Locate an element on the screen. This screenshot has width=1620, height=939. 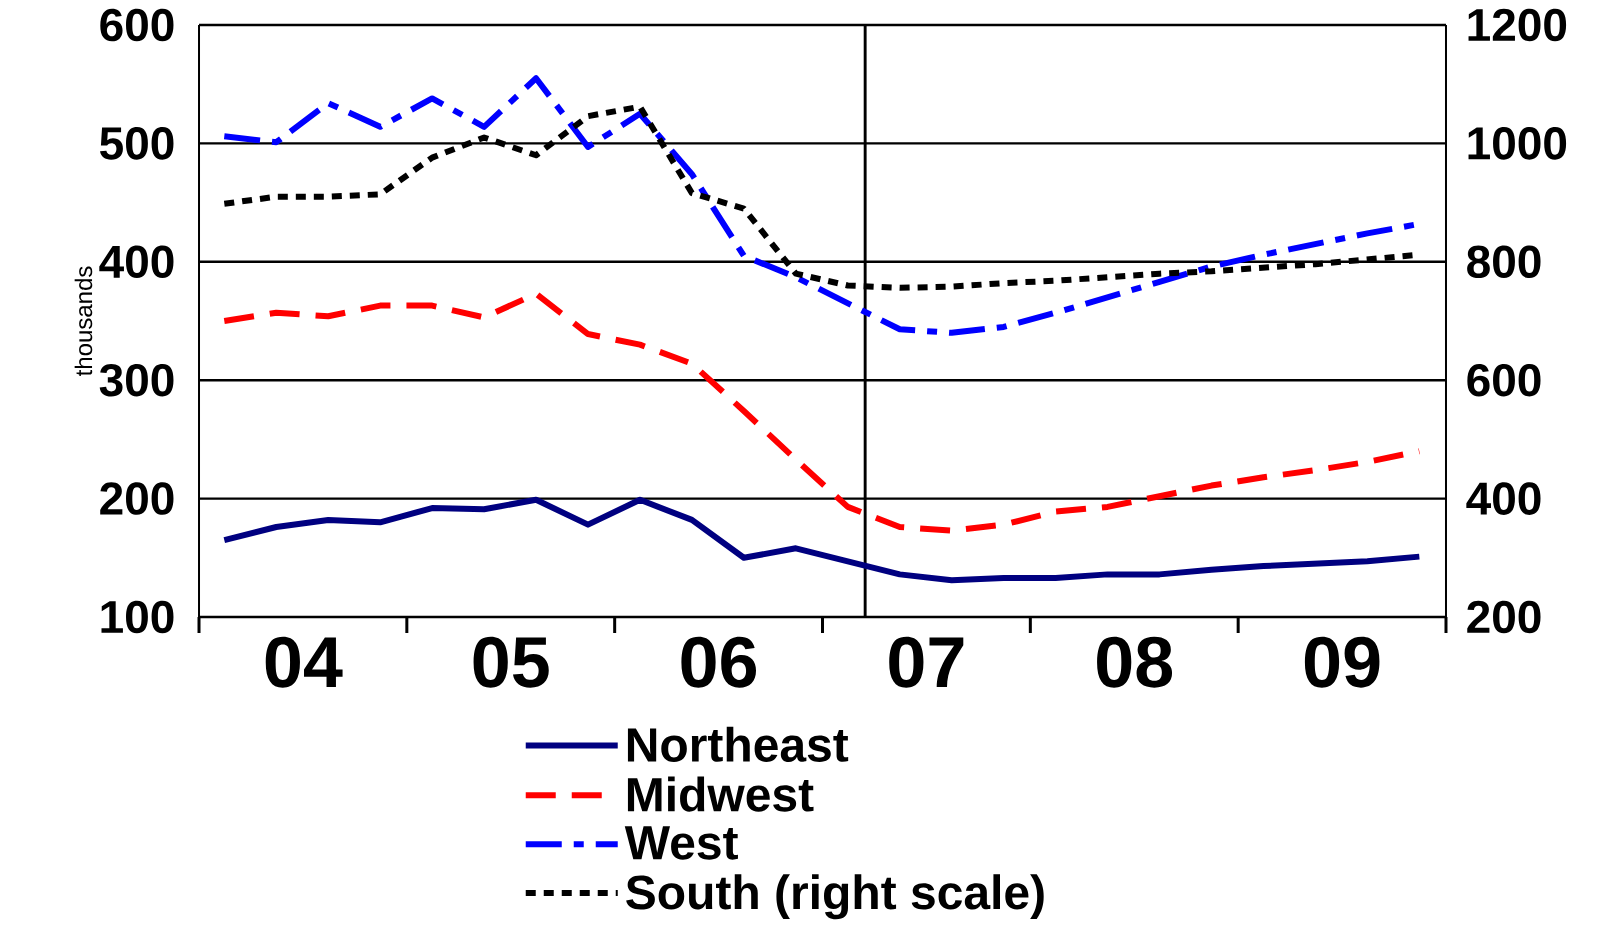
x-tick-label: 04 is located at coordinates (304, 662).